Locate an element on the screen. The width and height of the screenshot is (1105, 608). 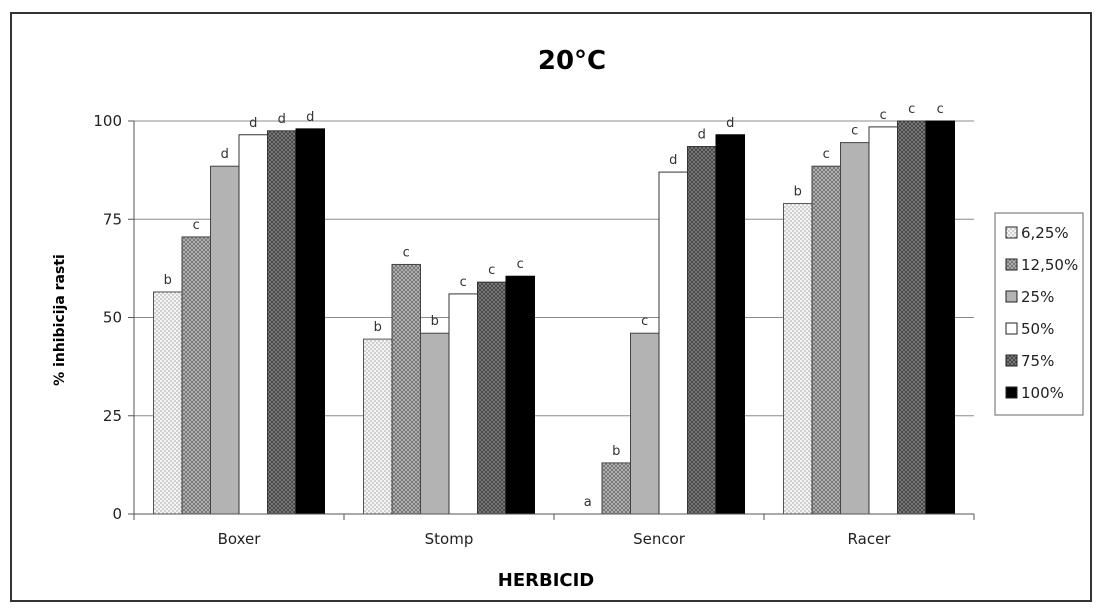
legend-box is located at coordinates (1039, 314).